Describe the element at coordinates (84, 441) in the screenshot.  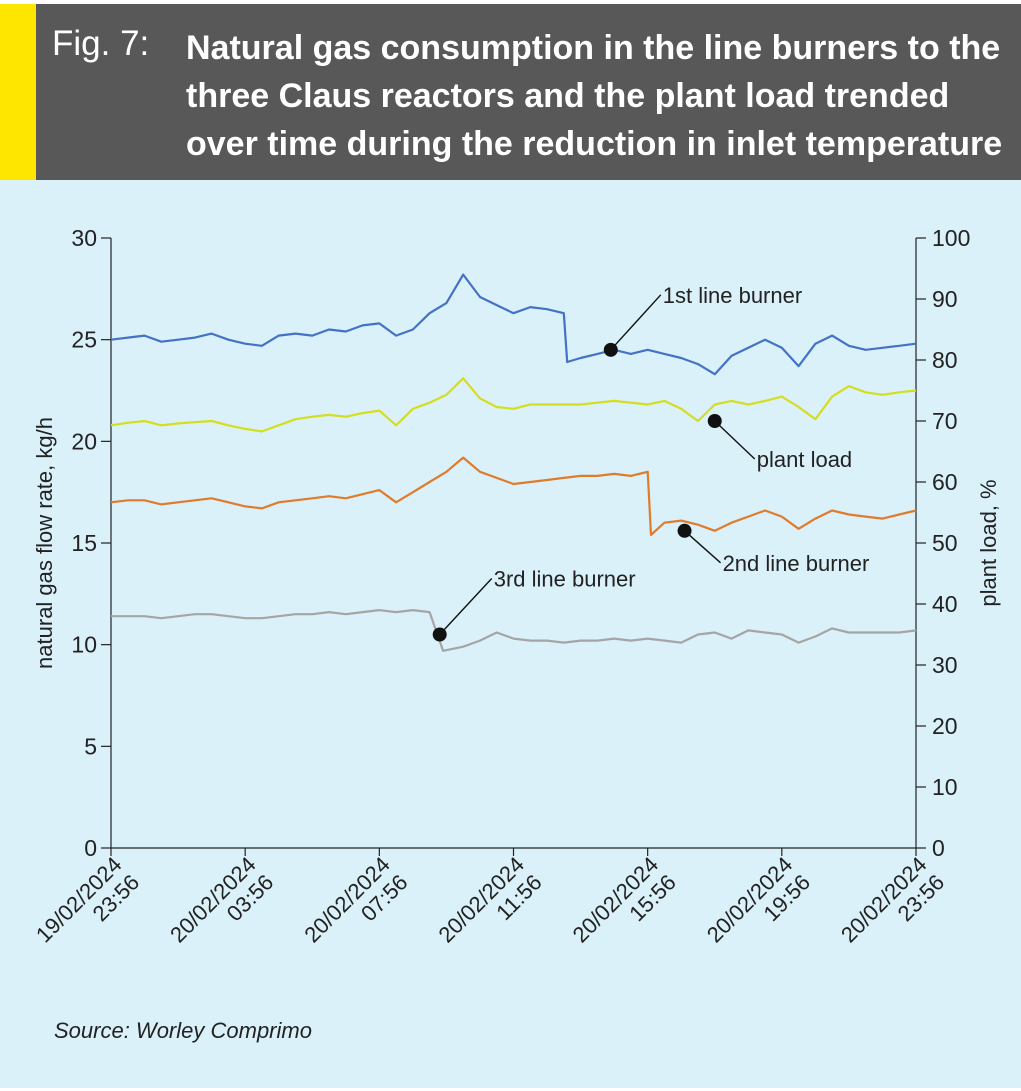
I see `y-tick-label: 20` at that location.